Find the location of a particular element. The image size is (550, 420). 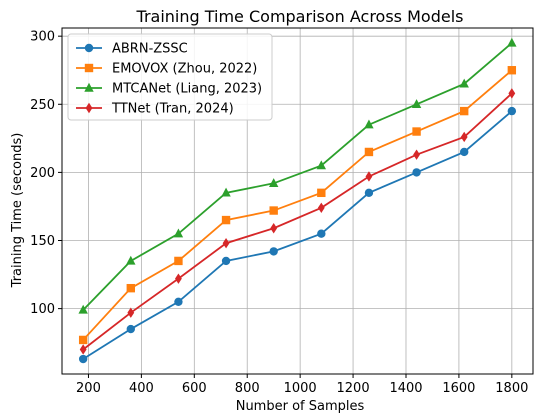

y-tick-label: 100 is located at coordinates (42, 309).